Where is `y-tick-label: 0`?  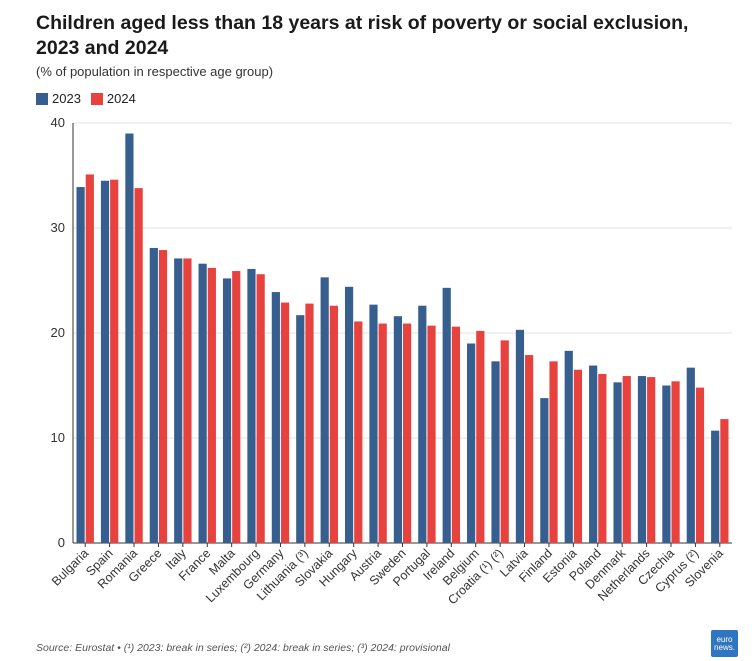
y-tick-label: 0 is located at coordinates (61, 542).